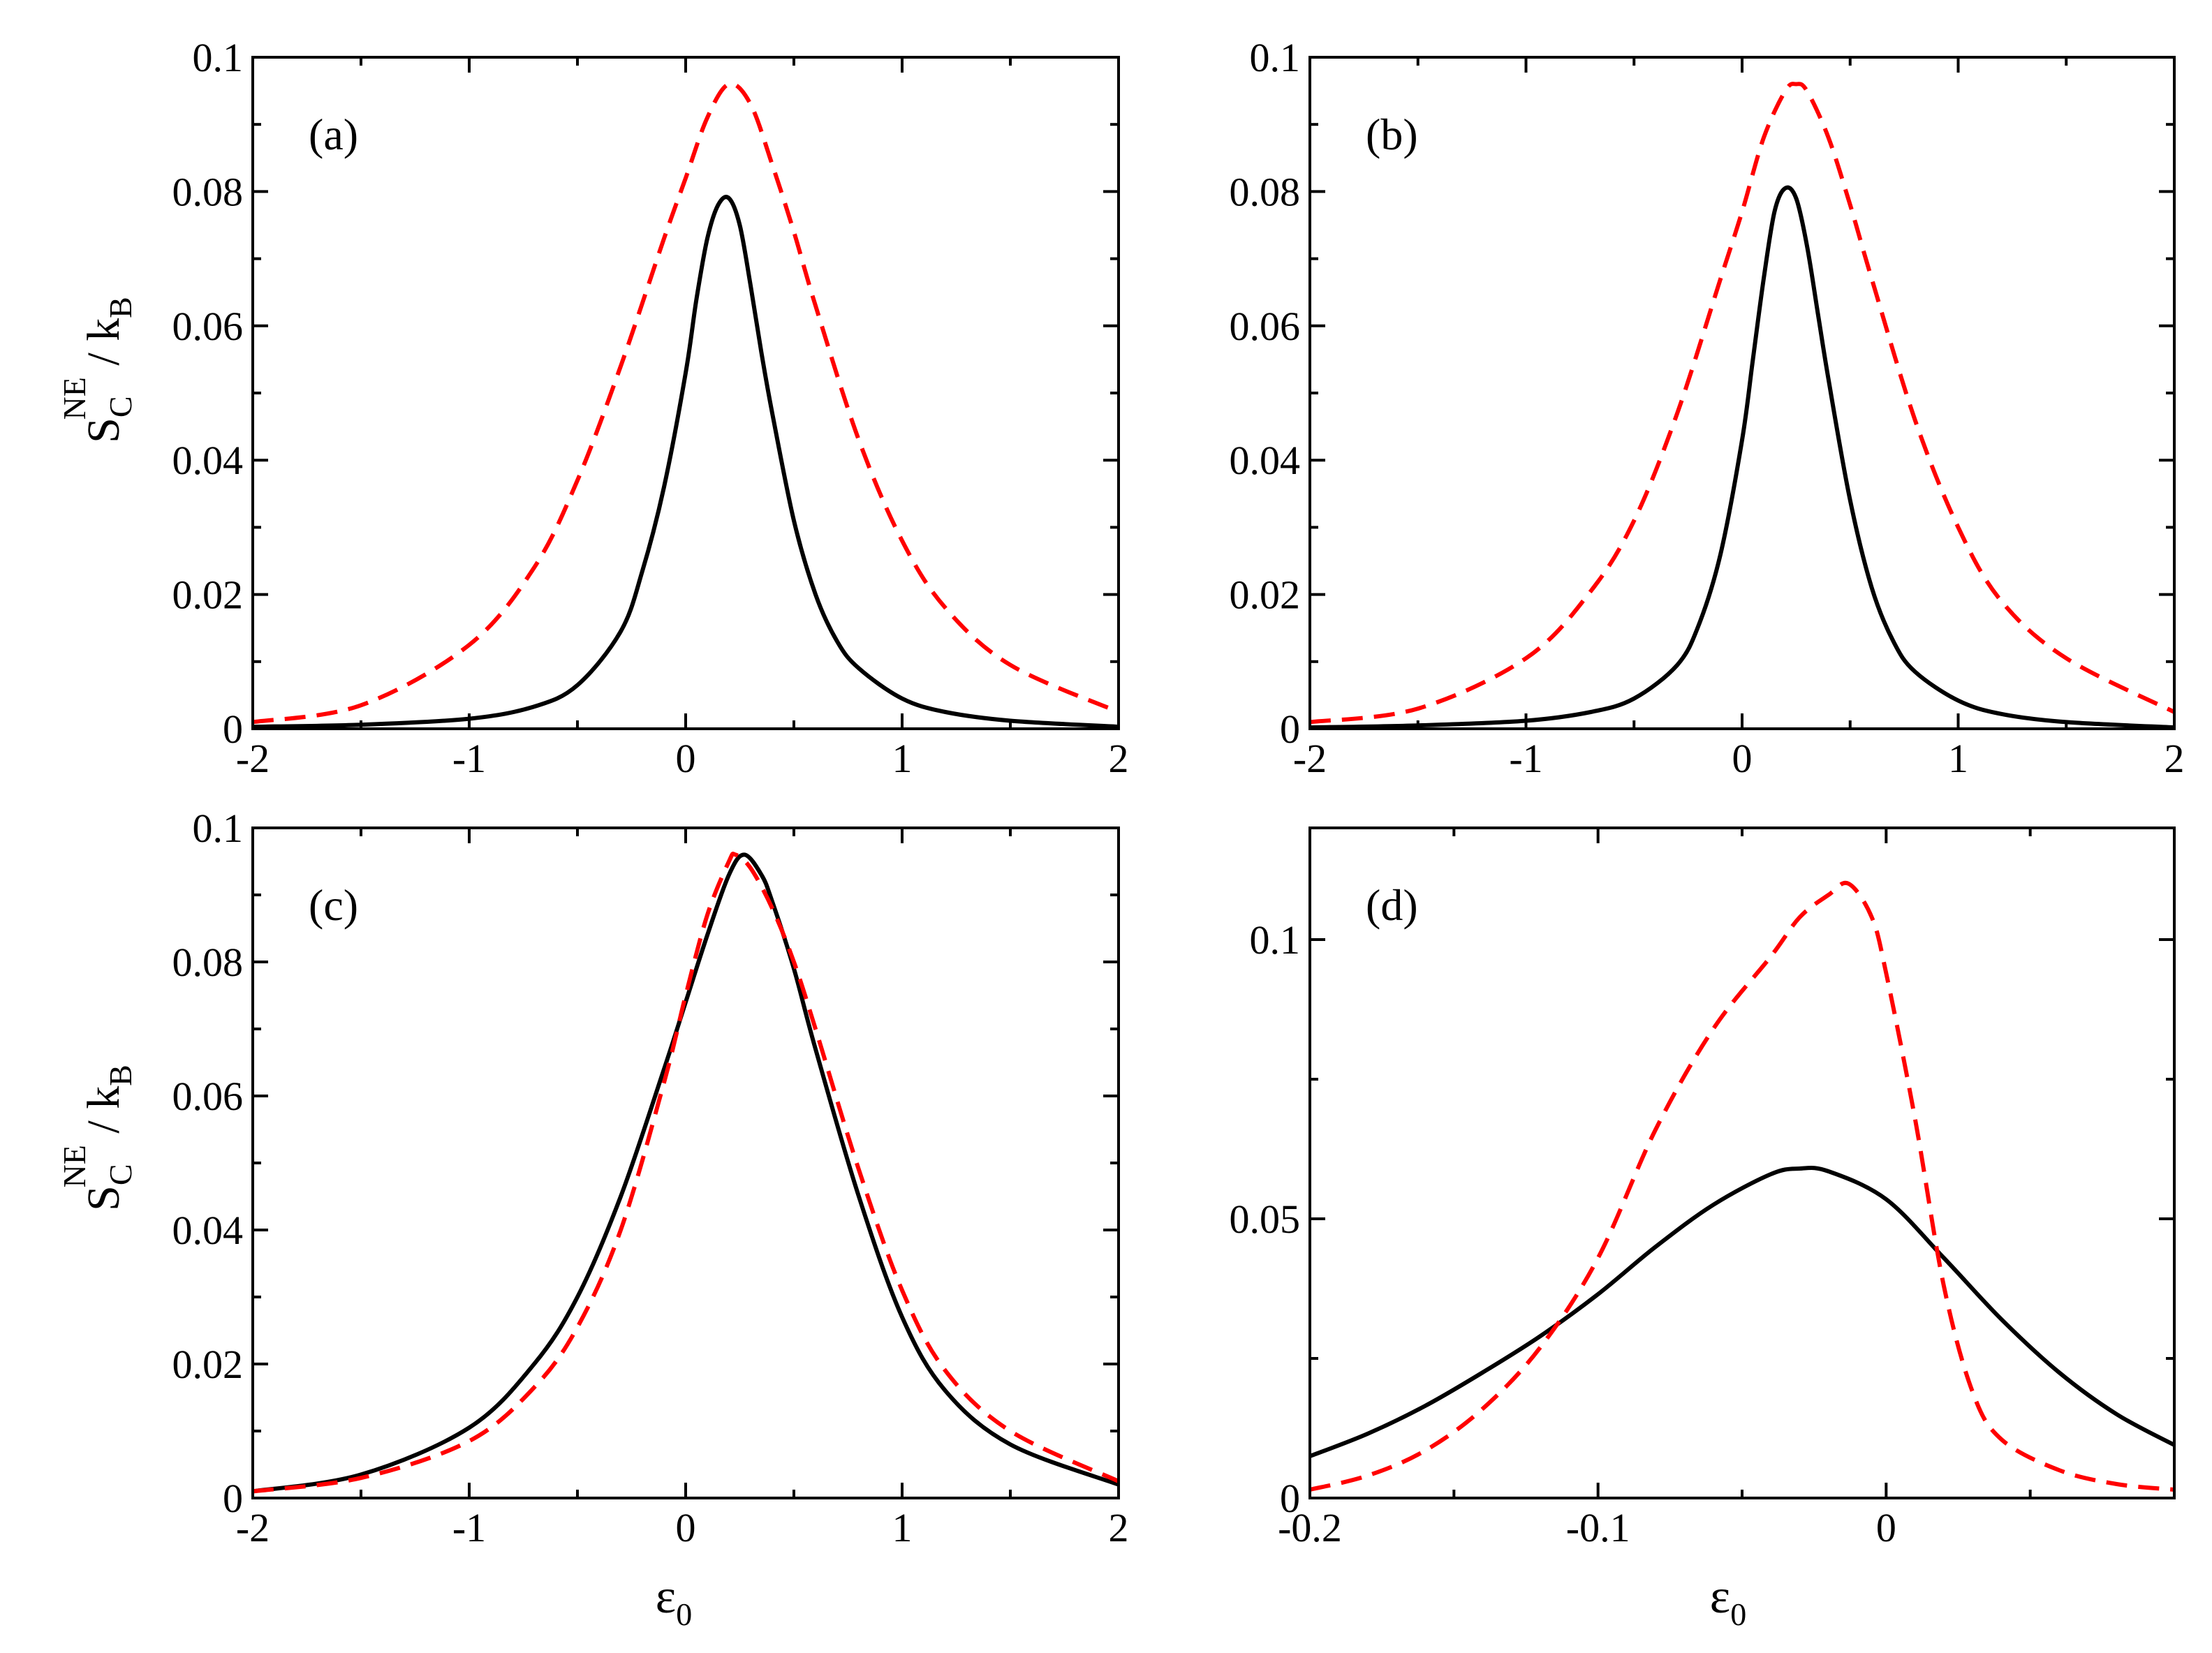 Image resolution: width=2212 pixels, height=1653 pixels. I want to click on series-dashed-line, so click(1742, 1186).